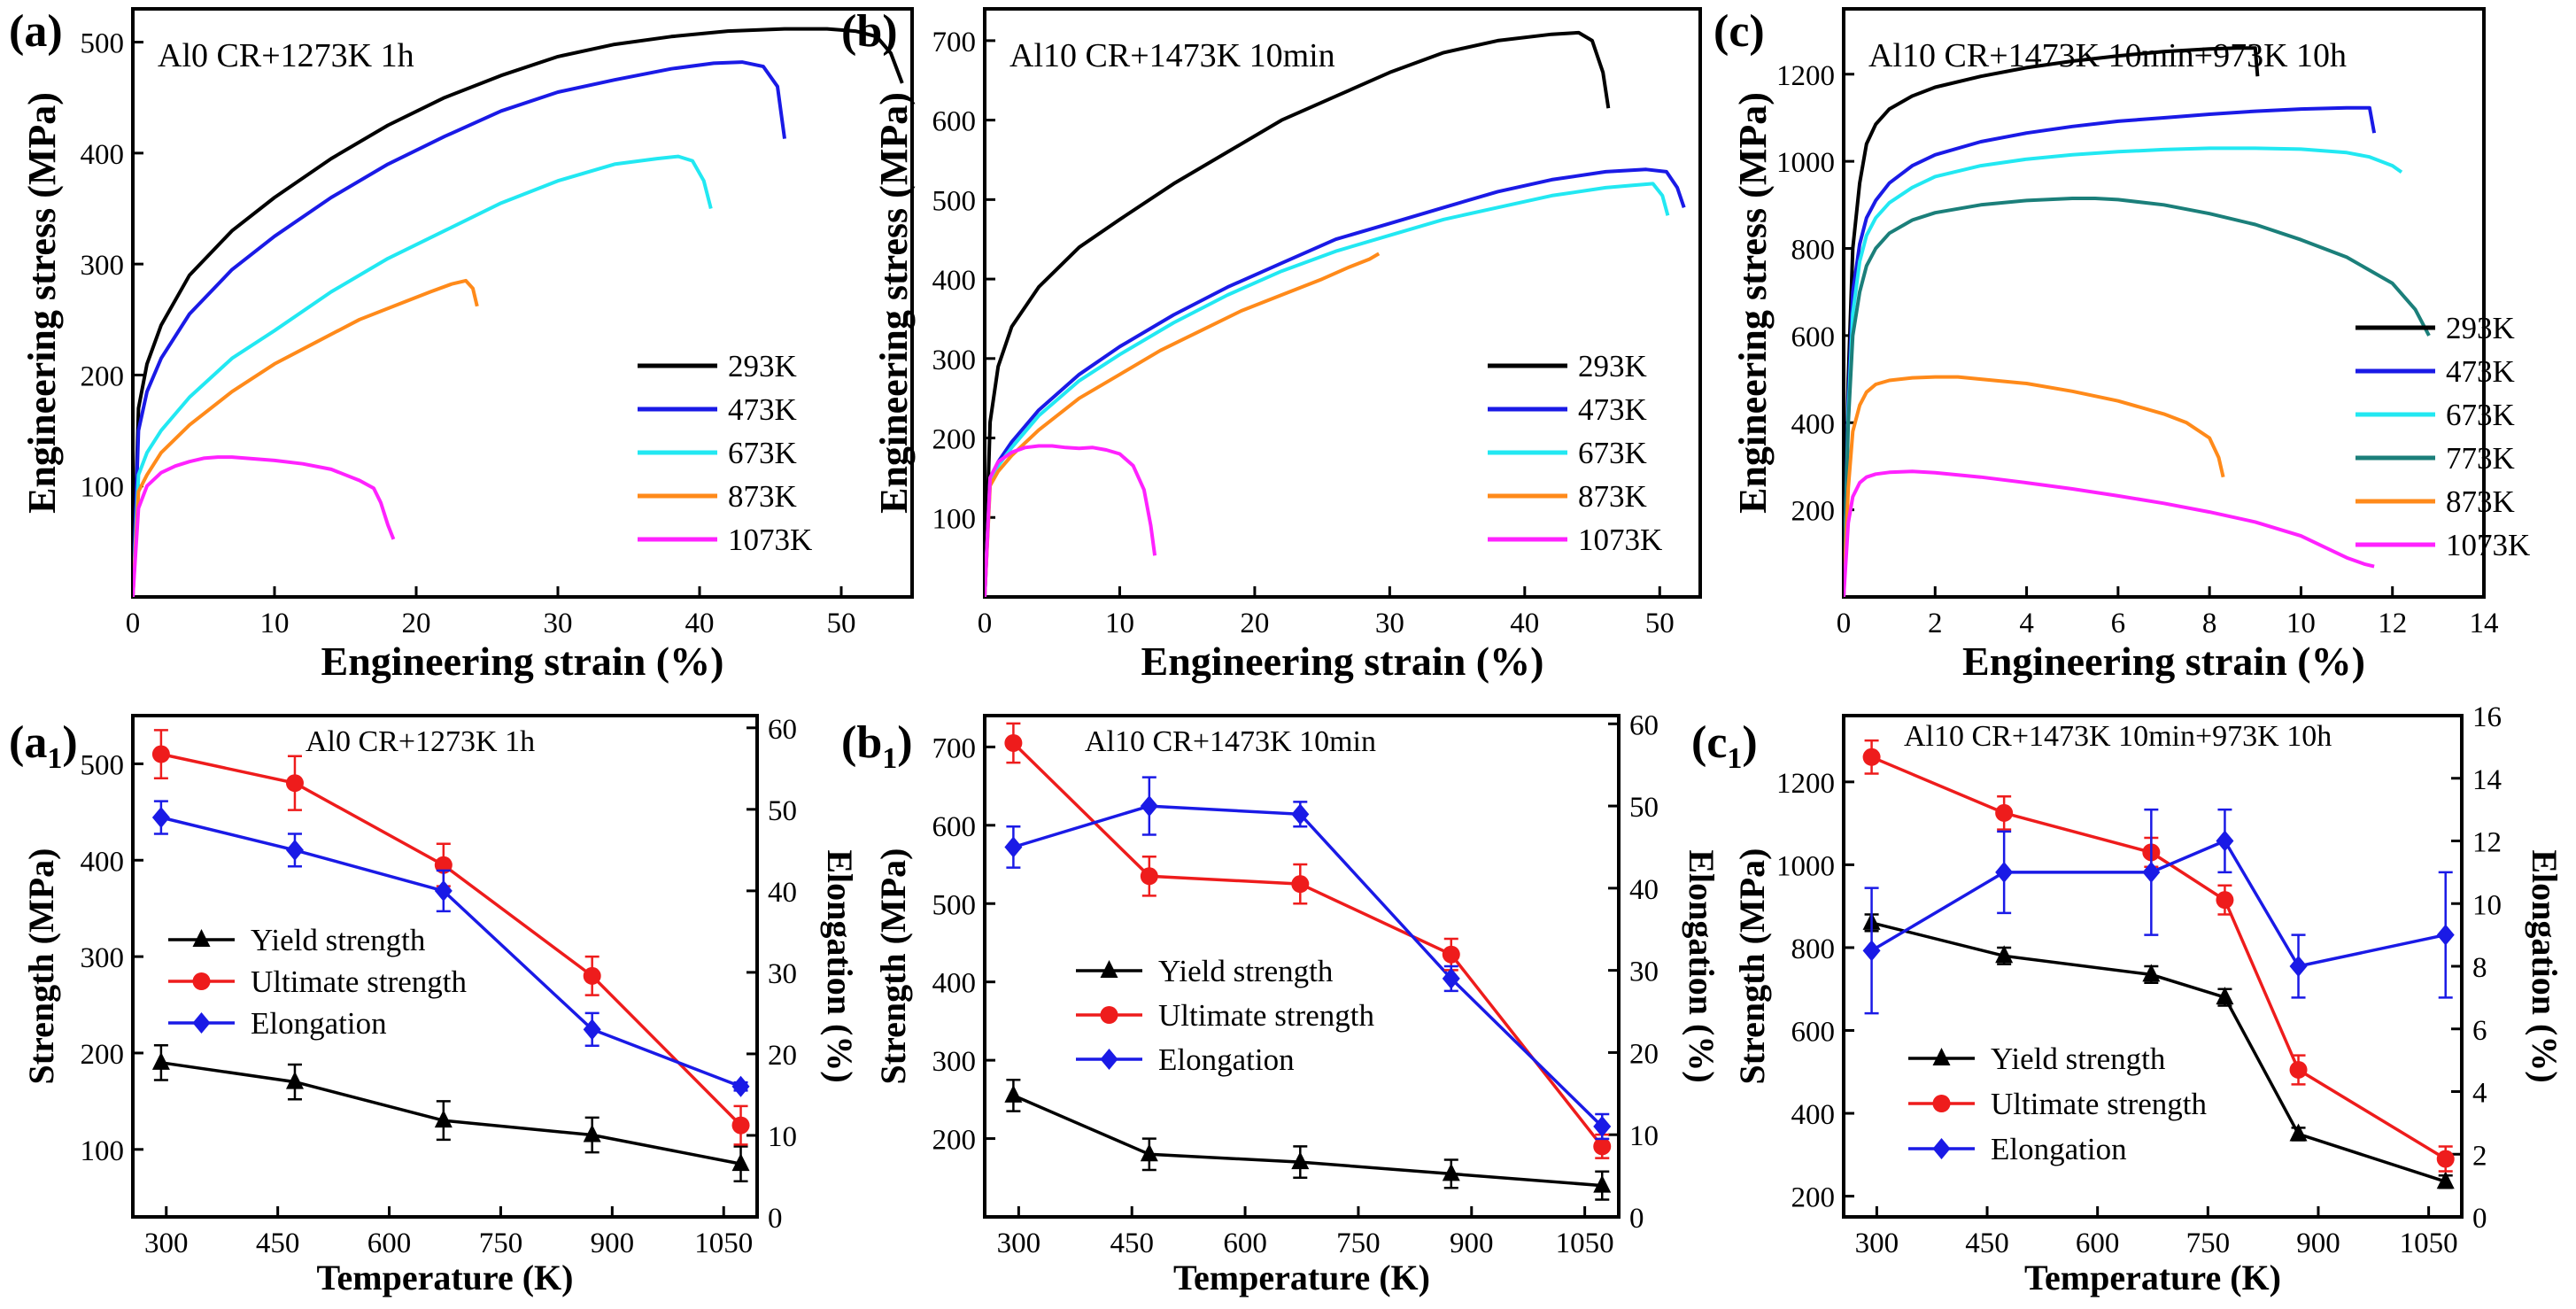  What do you see at coordinates (1805, 163) in the screenshot?
I see `y-tick-label: 1000` at bounding box center [1805, 163].